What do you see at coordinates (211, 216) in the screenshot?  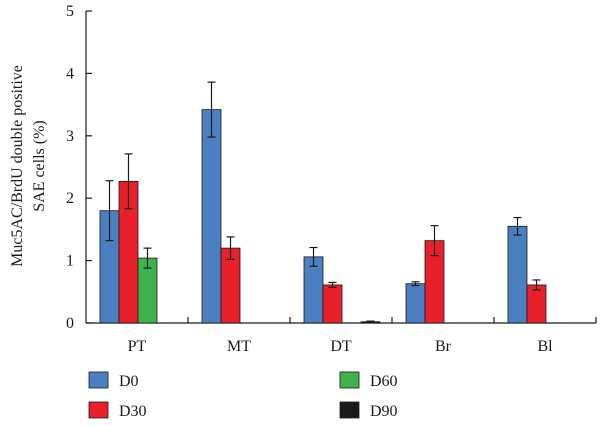 I see `bar-d0-mt` at bounding box center [211, 216].